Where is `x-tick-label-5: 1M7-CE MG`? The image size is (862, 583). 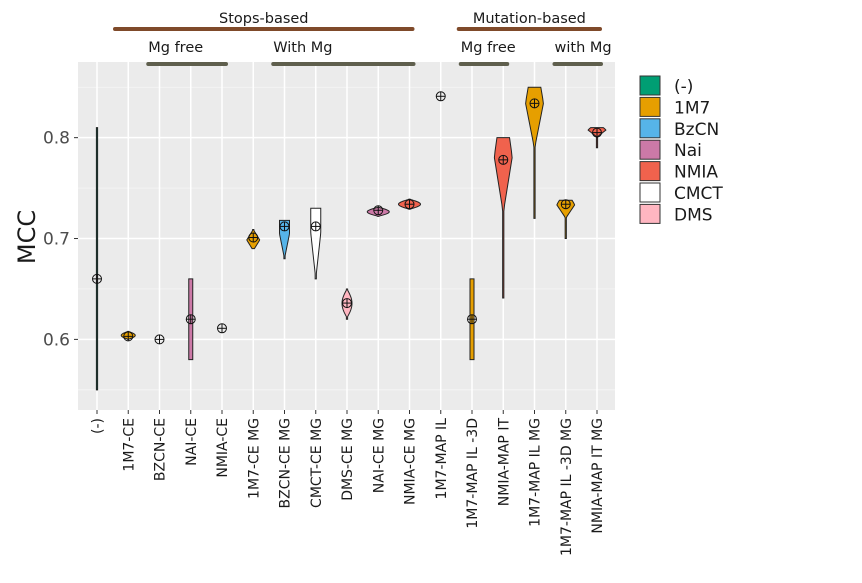
x-tick-label-5: 1M7-CE MG is located at coordinates (254, 458).